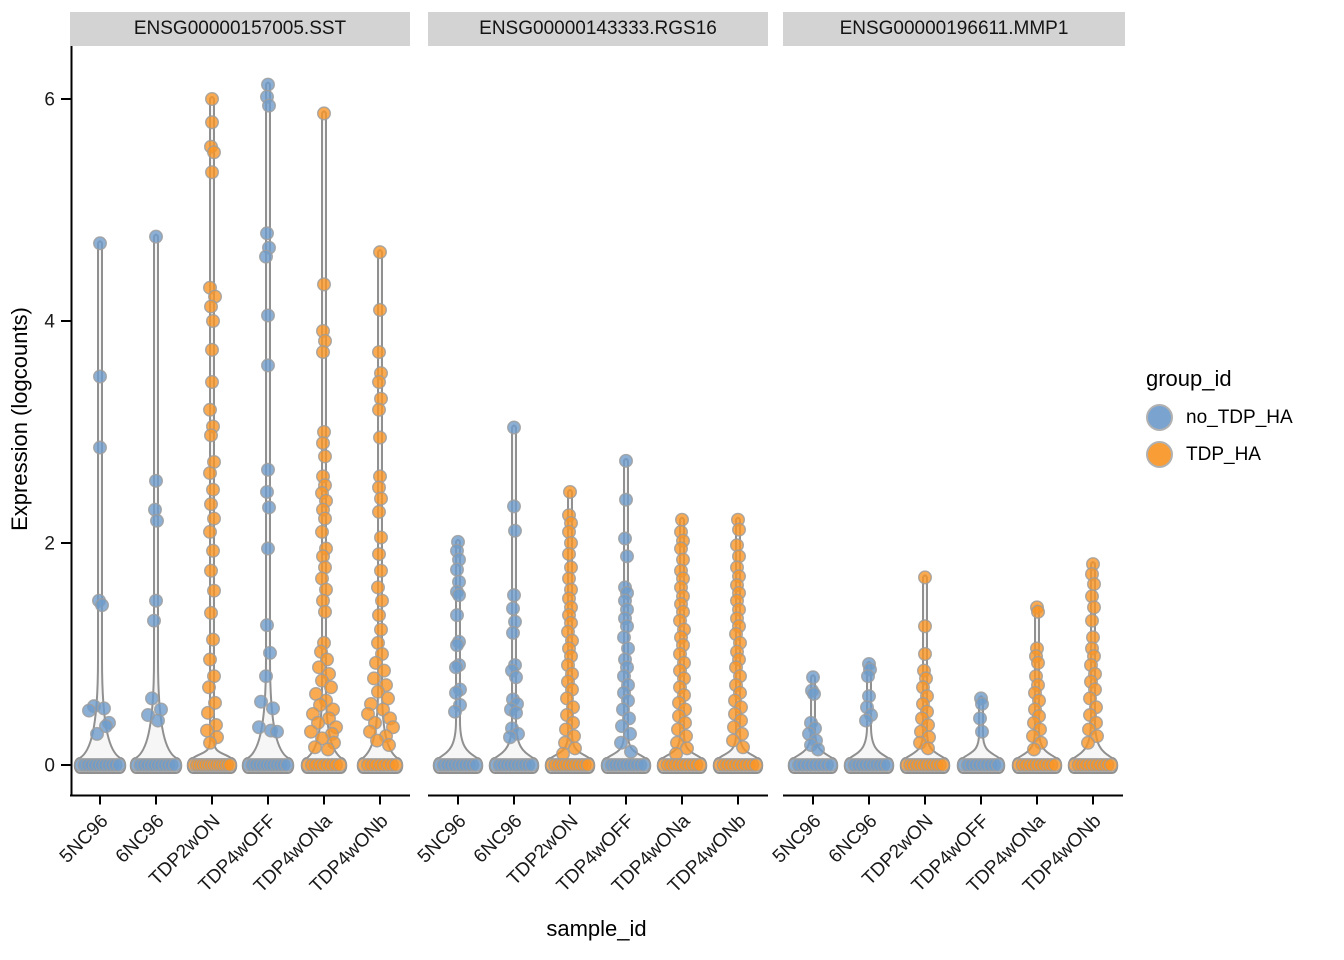 Image resolution: width=1344 pixels, height=960 pixels. I want to click on legend-title: group_id, so click(1189, 378).